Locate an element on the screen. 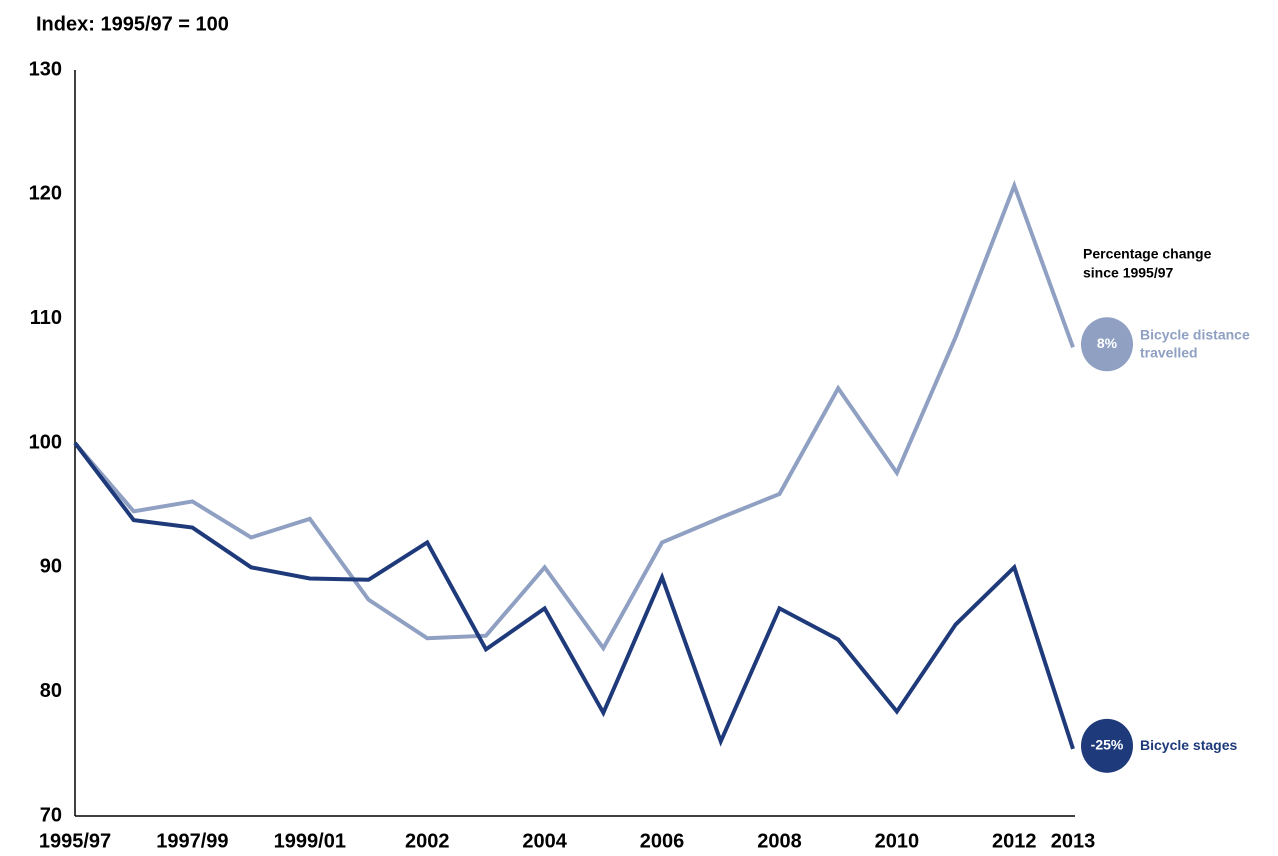 The image size is (1278, 856). y-tick-label: 120 is located at coordinates (45, 194).